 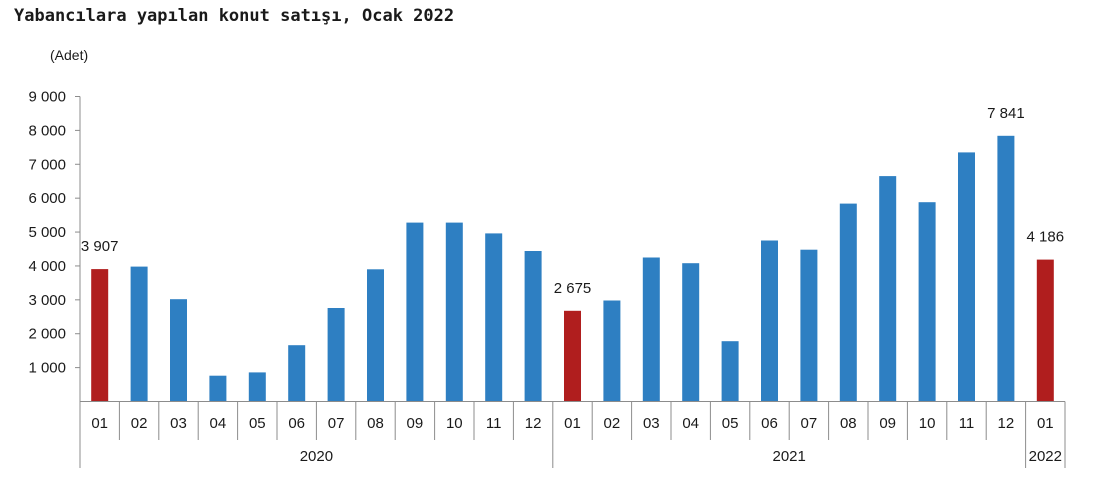 What do you see at coordinates (573, 288) in the screenshot?
I see `data-label: 2 675` at bounding box center [573, 288].